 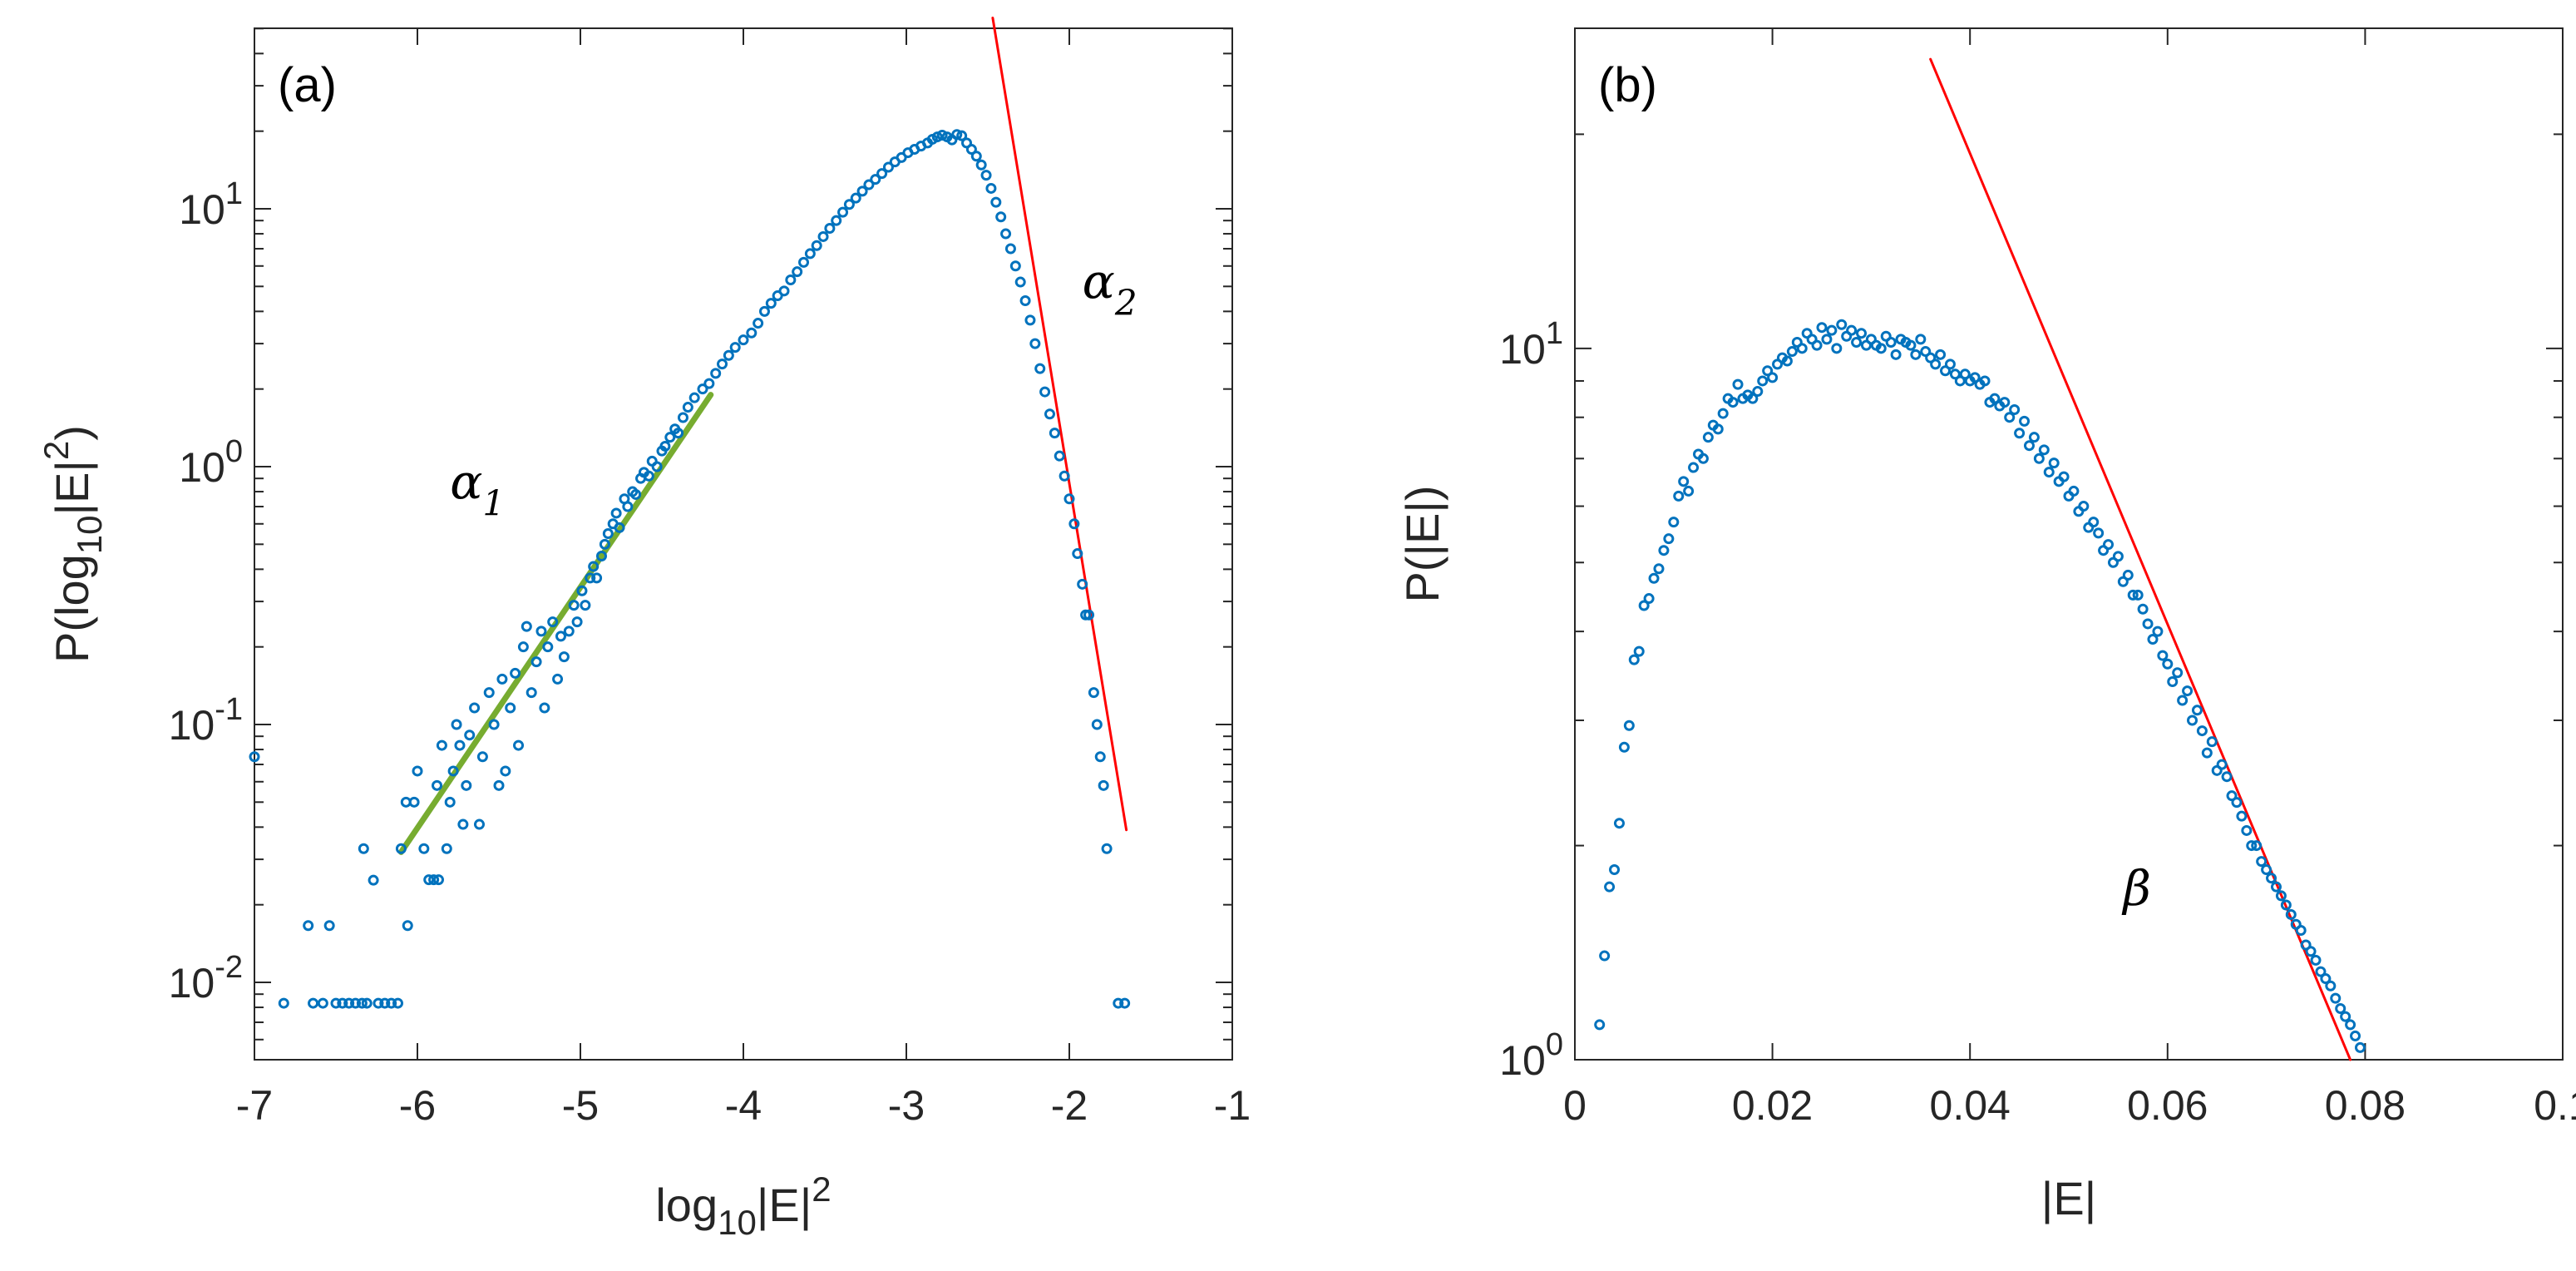 I want to click on y-tick-label: 10⁰, so click(x=1531, y=1055).